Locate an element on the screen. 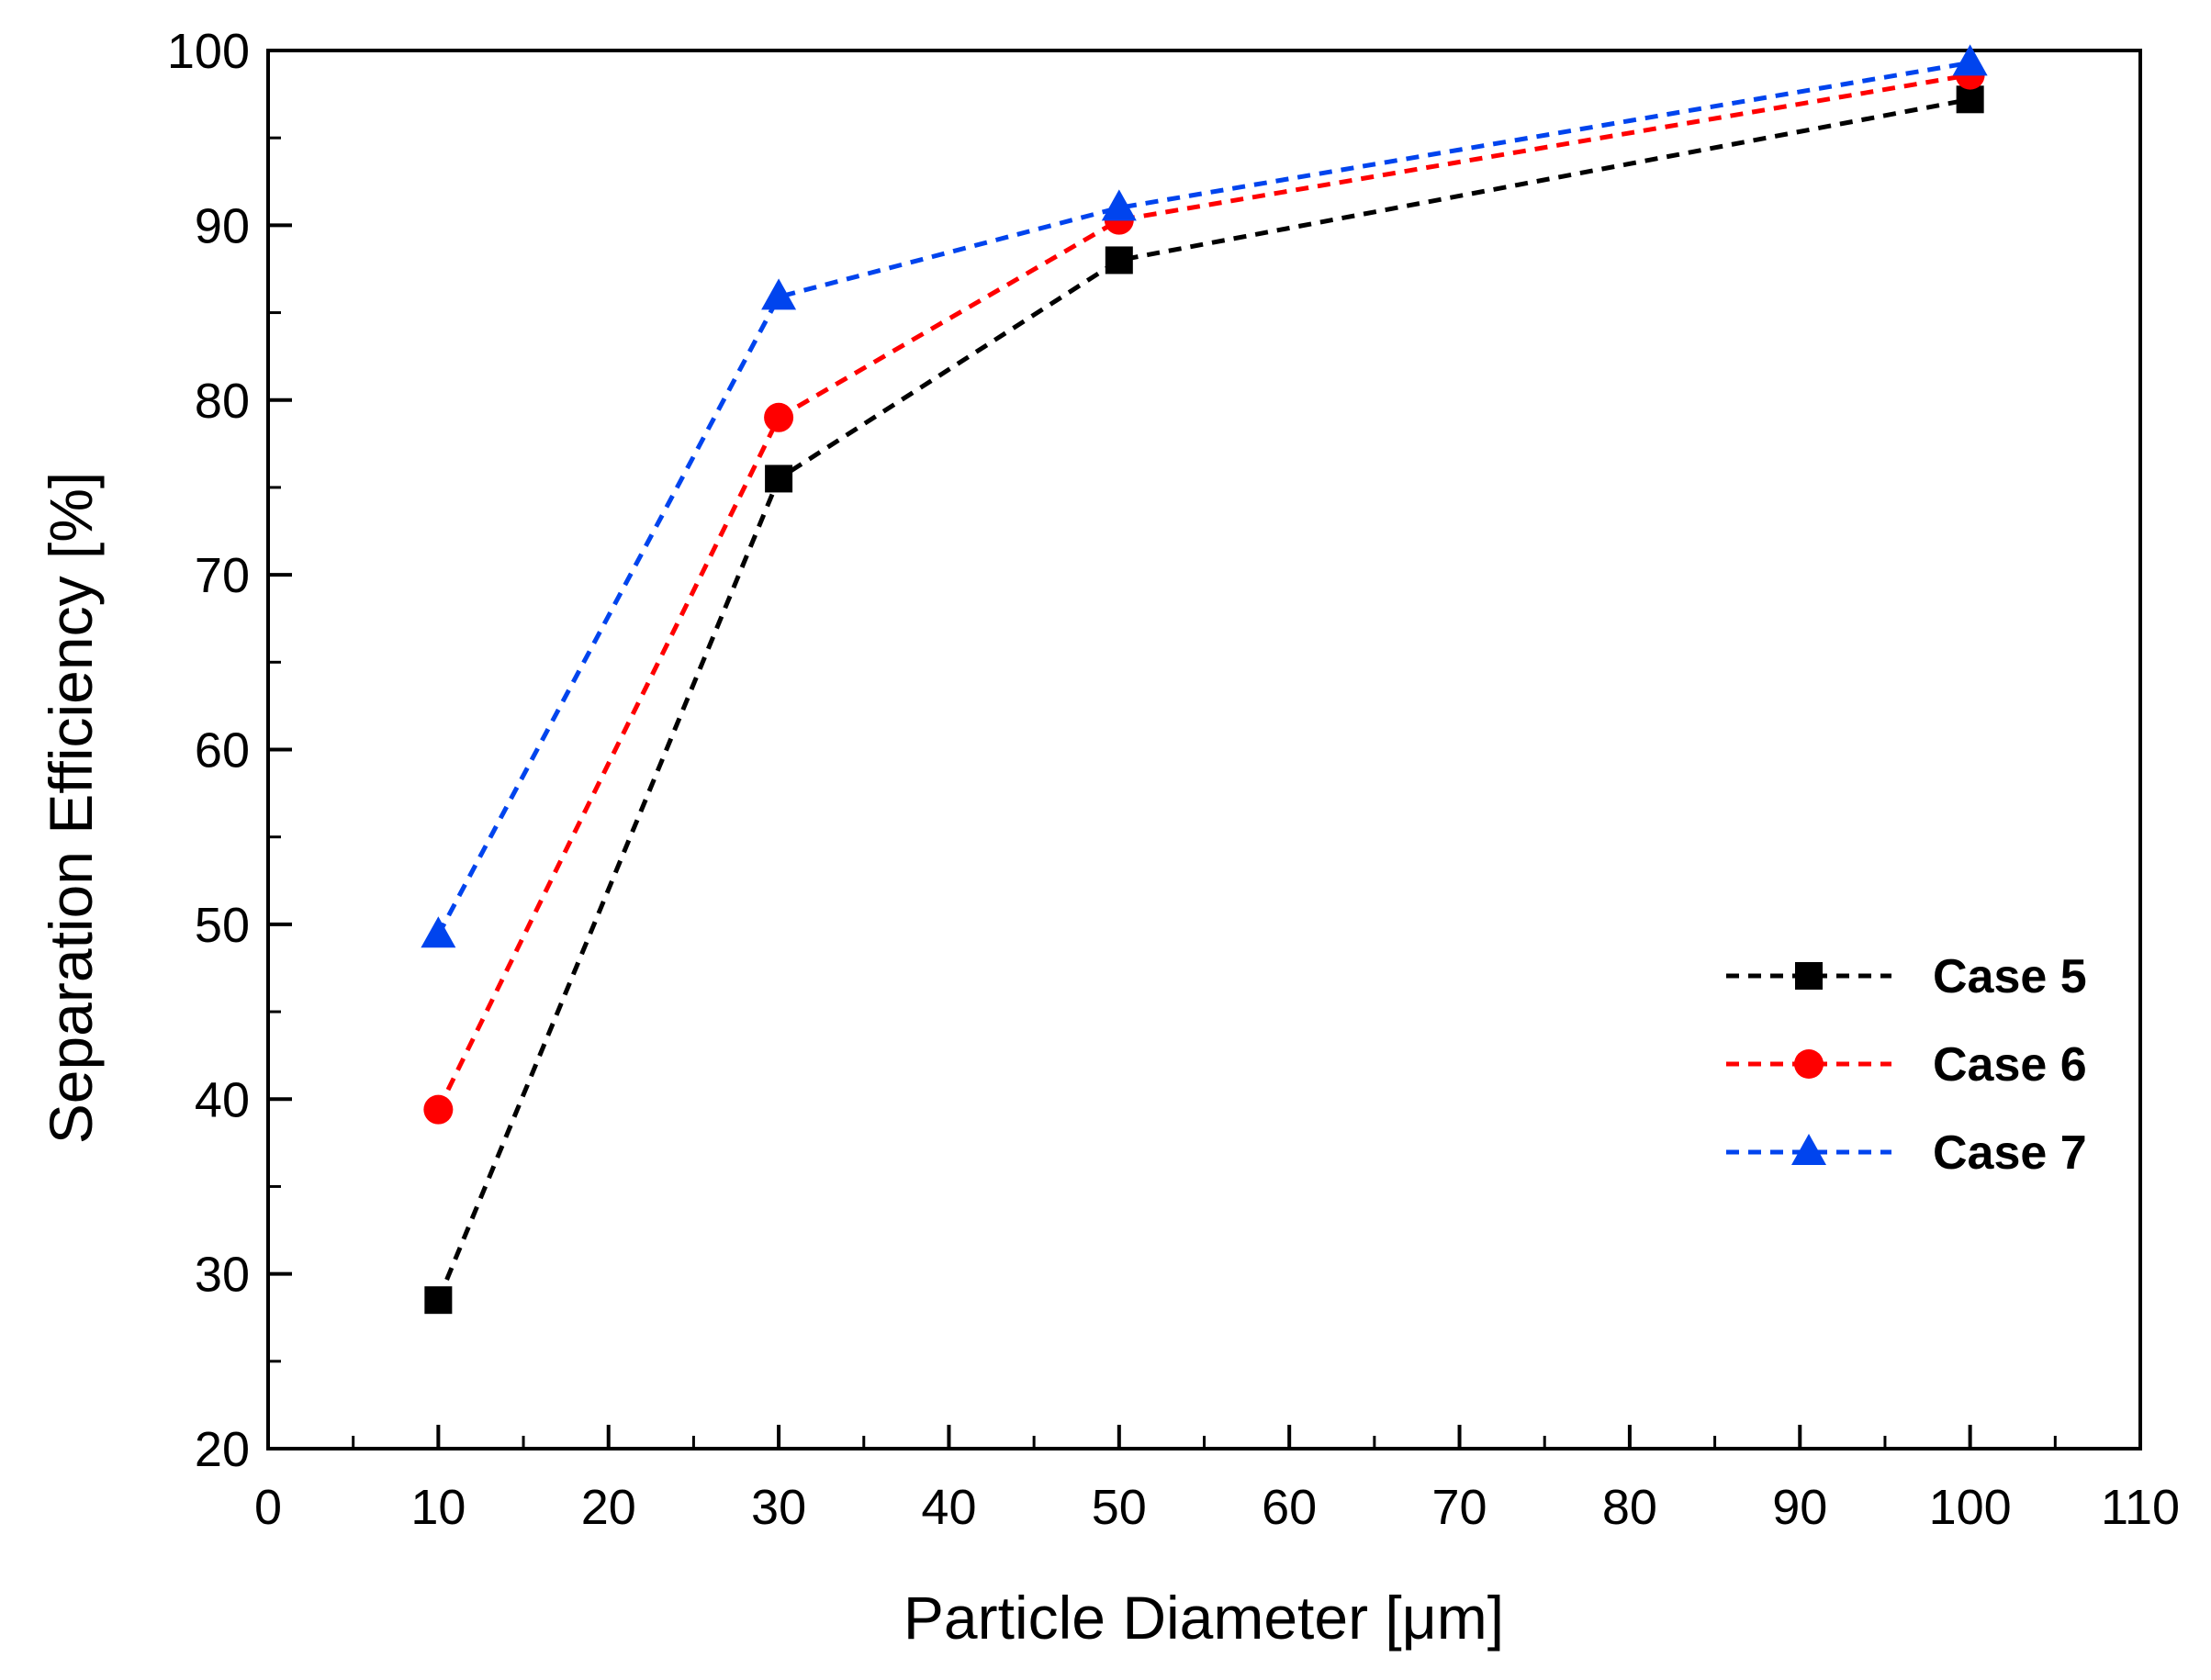 The height and width of the screenshot is (1680, 2211). y-tick-label: 70 is located at coordinates (222, 575).